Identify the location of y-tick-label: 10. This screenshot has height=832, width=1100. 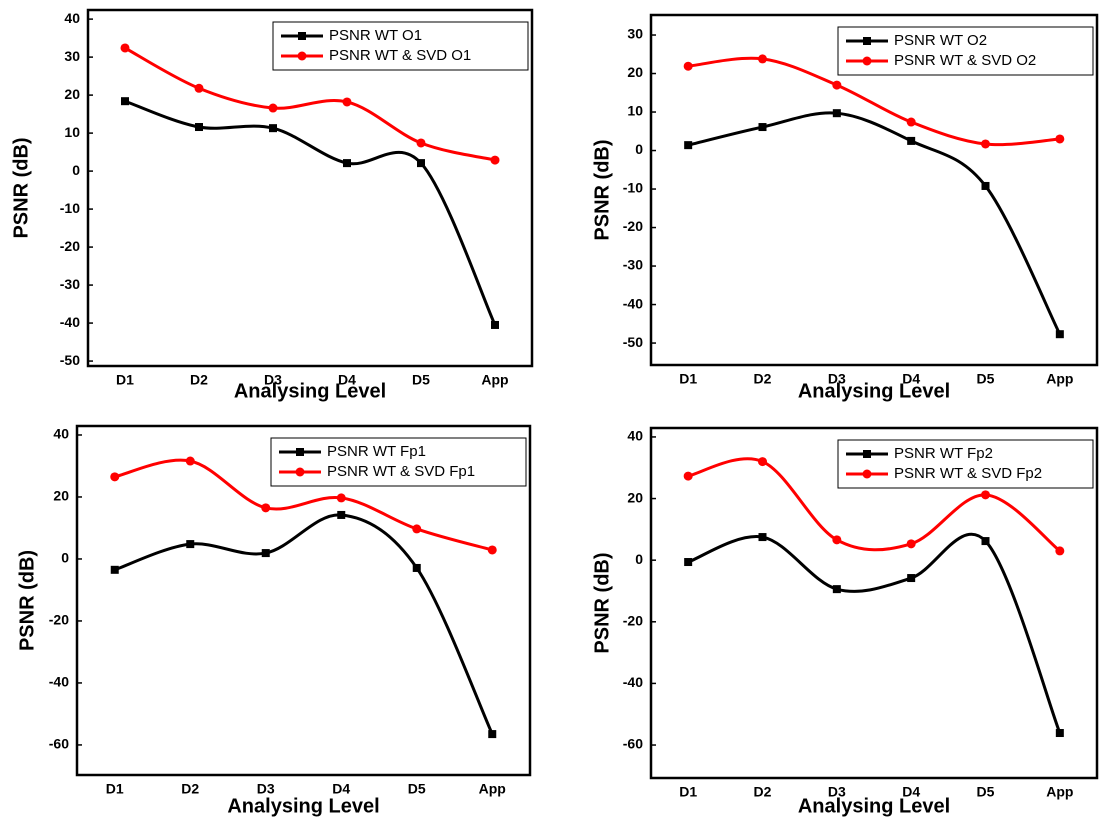
(72, 132).